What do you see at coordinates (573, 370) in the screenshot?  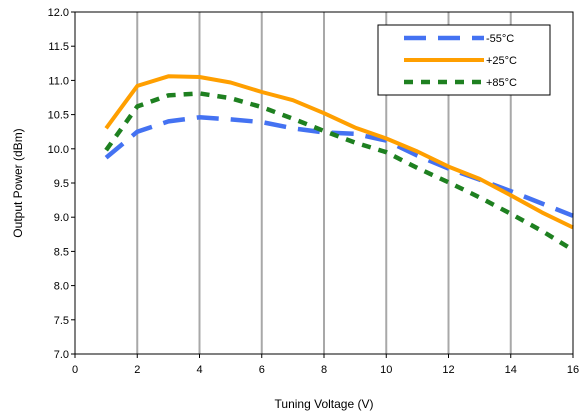 I see `x-tick-label: 16` at bounding box center [573, 370].